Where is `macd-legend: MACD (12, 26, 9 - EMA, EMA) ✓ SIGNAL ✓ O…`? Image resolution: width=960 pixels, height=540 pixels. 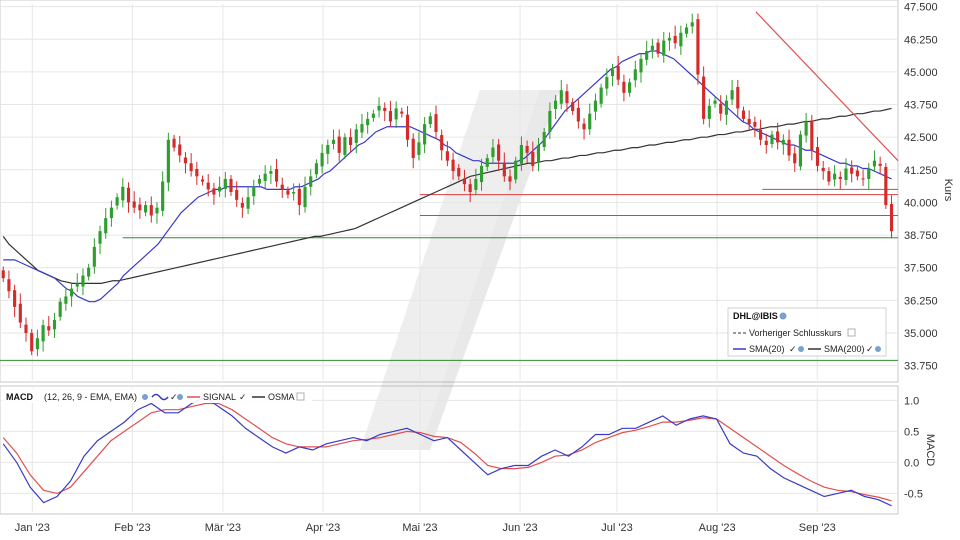 macd-legend: MACD (12, 26, 9 - EMA, EMA) ✓ SIGNAL ✓ O… is located at coordinates (157, 396).